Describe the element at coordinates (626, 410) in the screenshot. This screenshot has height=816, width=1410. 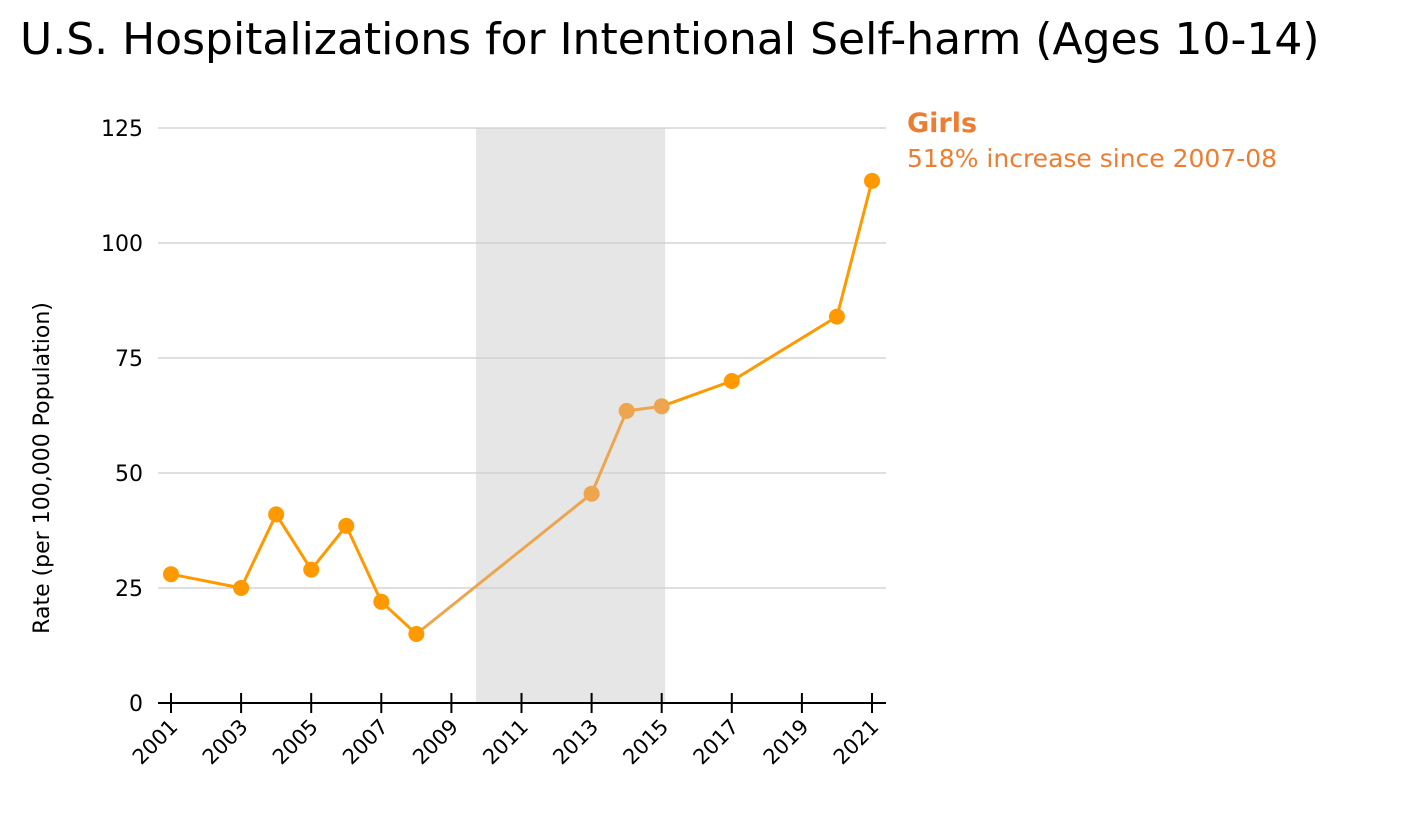
I see `data-point-2014` at that location.